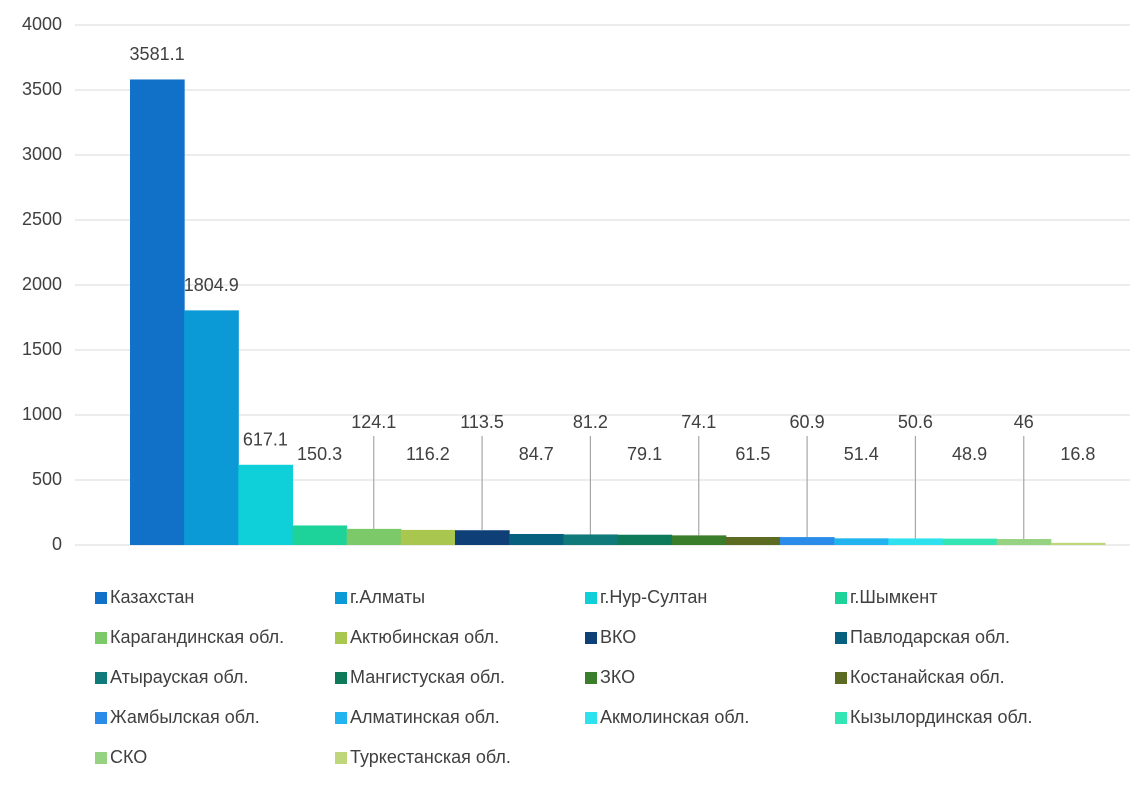 The image size is (1145, 787). I want to click on data-label: 16.8, so click(1077, 454).